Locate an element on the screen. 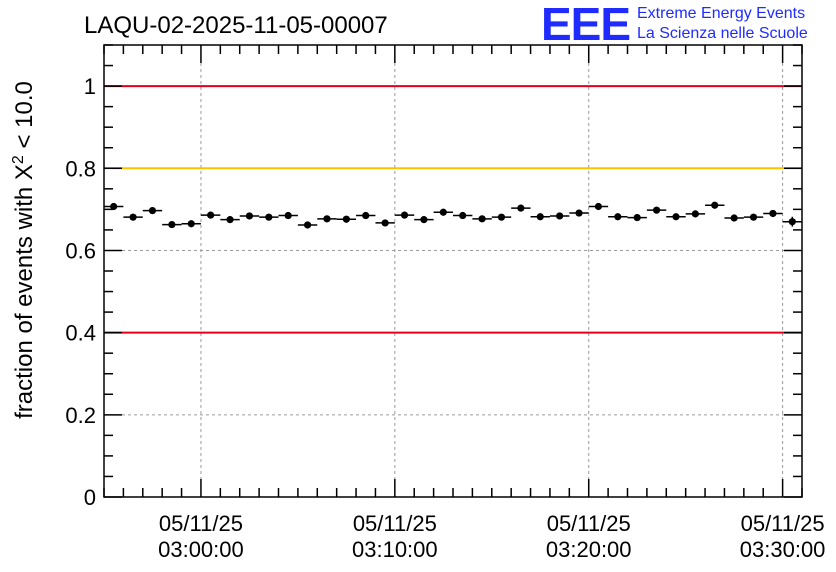  logo-mark: EEE is located at coordinates (585, 25).